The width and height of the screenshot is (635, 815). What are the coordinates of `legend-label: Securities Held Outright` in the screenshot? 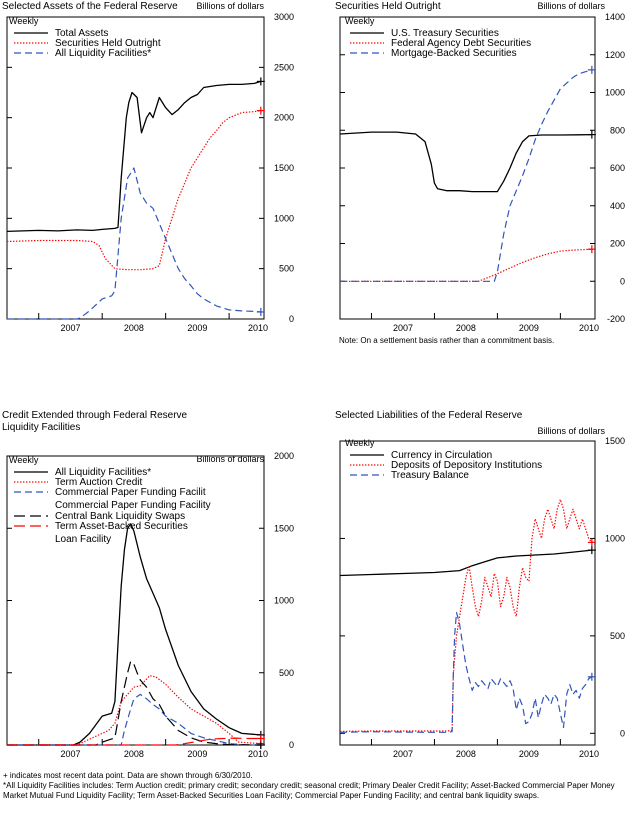 It's located at (108, 43).